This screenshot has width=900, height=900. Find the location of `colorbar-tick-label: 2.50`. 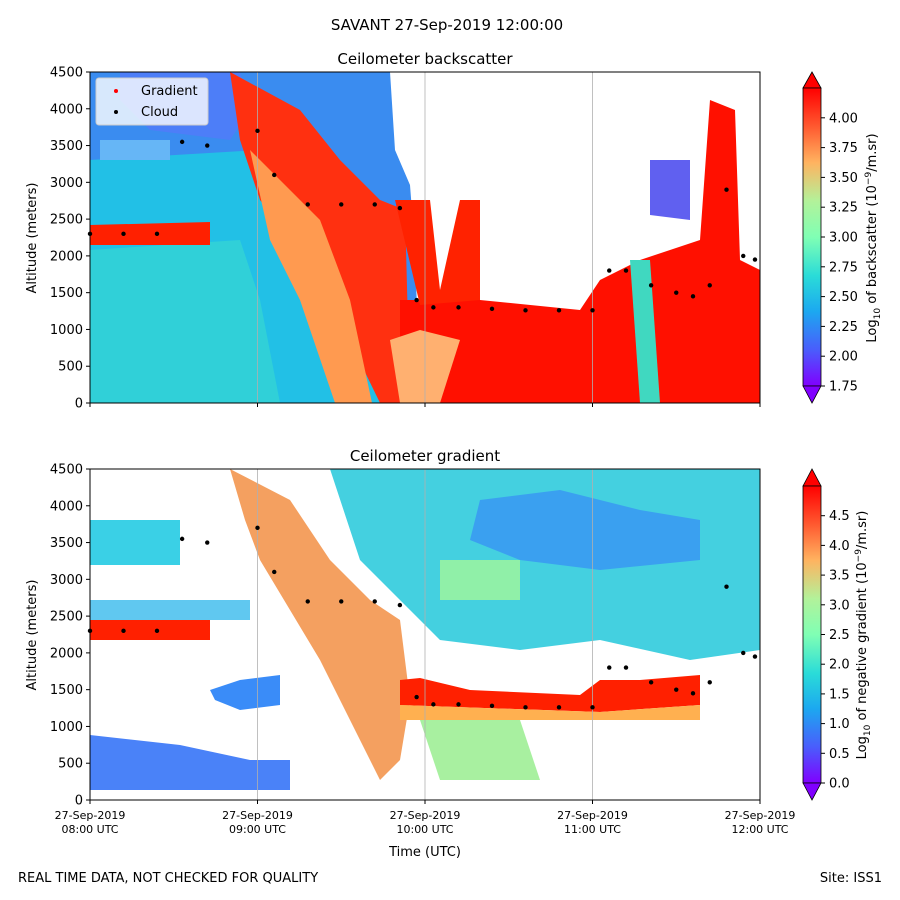

colorbar-tick-label: 2.50 is located at coordinates (843, 297).